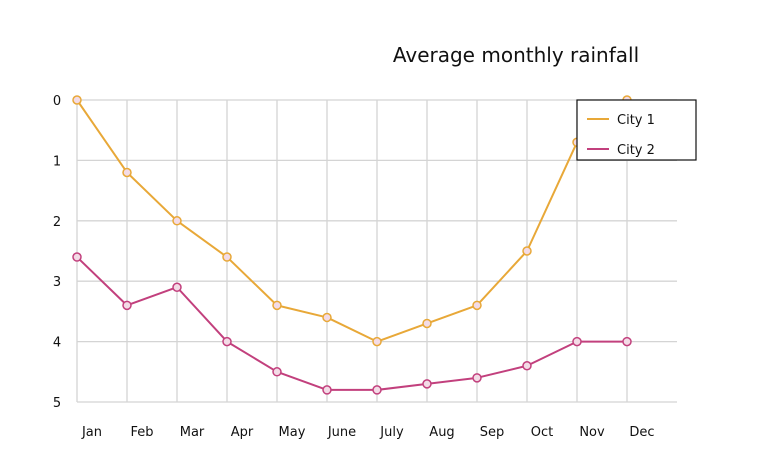 The height and width of the screenshot is (464, 760). What do you see at coordinates (636, 130) in the screenshot?
I see `legend: City 1 City 2` at bounding box center [636, 130].